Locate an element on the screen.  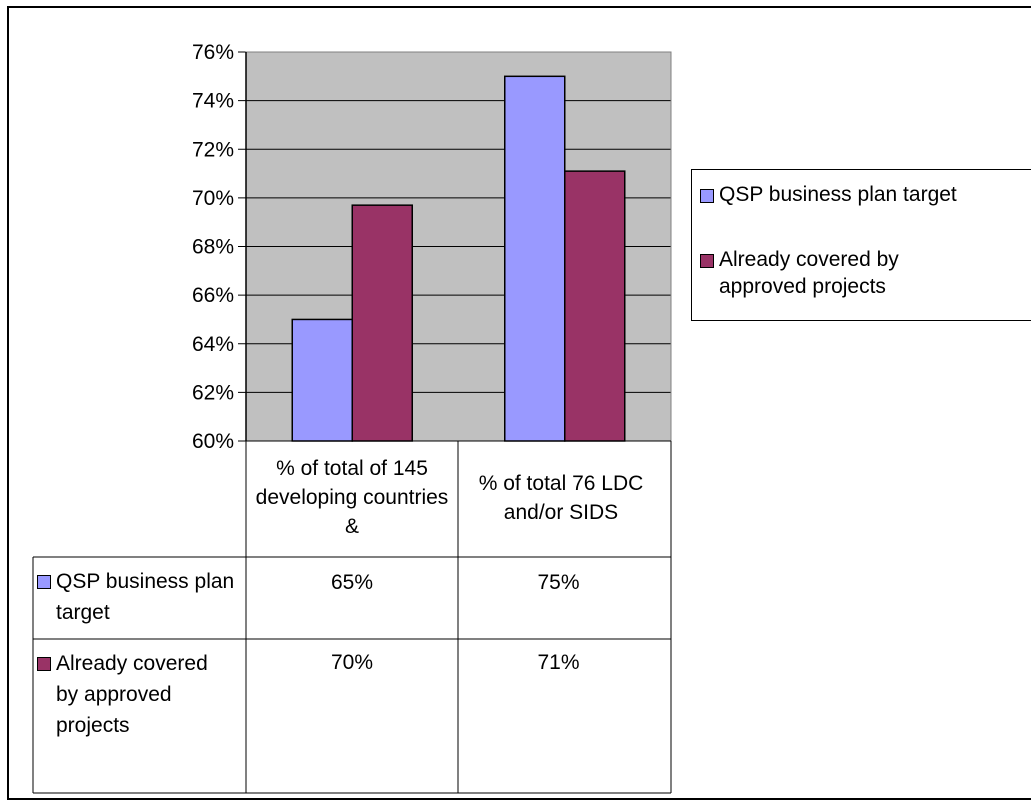
y-tick-label: 72% is located at coordinates (213, 149).